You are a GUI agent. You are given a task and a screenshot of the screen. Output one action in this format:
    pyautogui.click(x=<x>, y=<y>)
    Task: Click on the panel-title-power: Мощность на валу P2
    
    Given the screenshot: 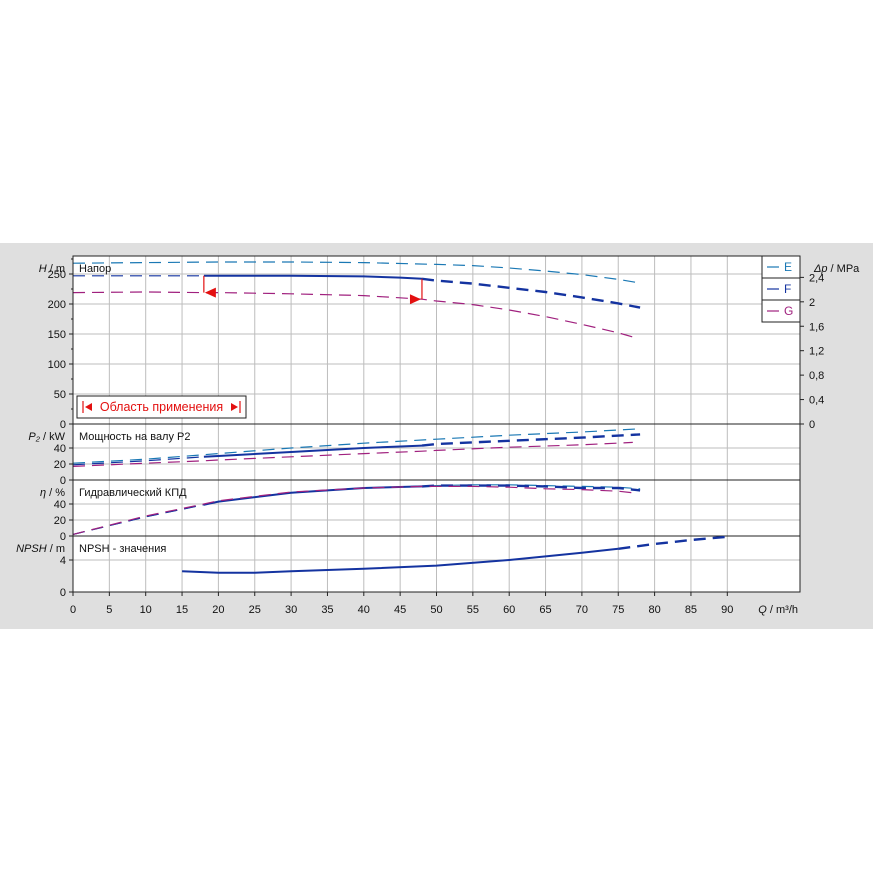 What is the action you would take?
    pyautogui.click(x=135, y=437)
    